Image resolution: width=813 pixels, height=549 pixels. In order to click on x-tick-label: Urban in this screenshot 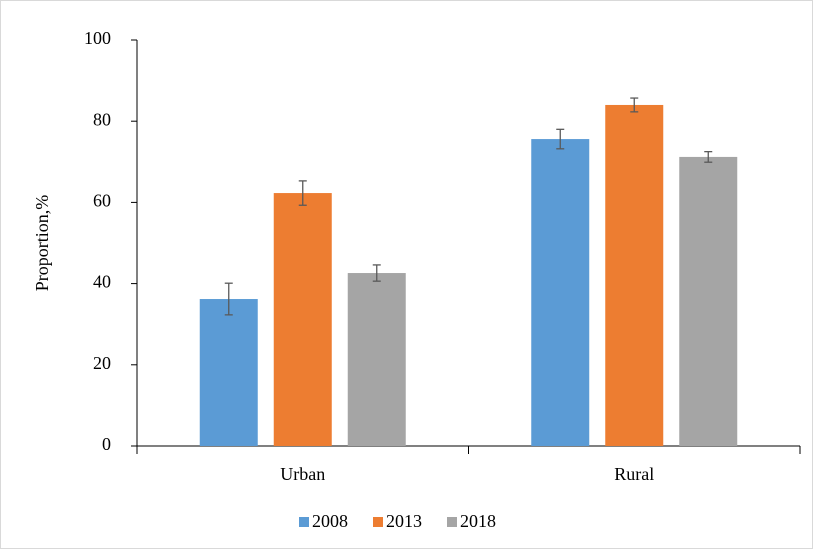, I will do `click(302, 474)`.